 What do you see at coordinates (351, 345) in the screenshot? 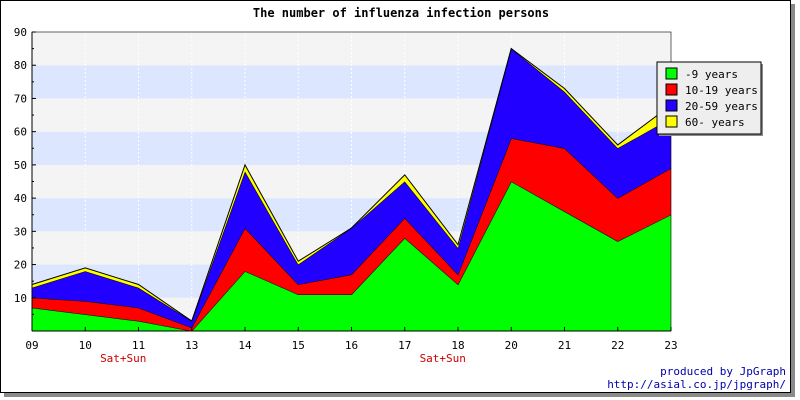
I see `x-tick-label: 16` at bounding box center [351, 345].